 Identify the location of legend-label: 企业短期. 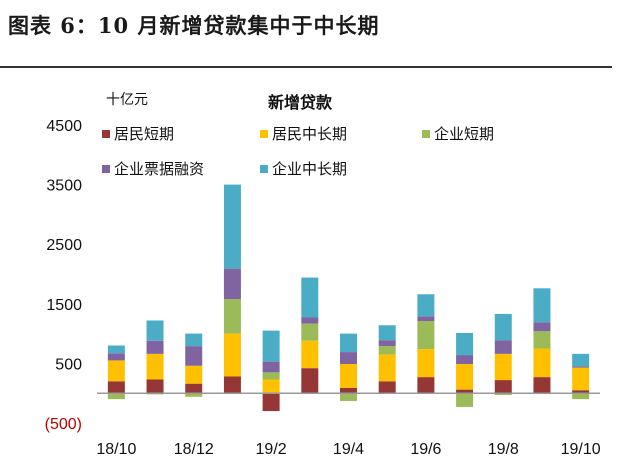
(464, 134).